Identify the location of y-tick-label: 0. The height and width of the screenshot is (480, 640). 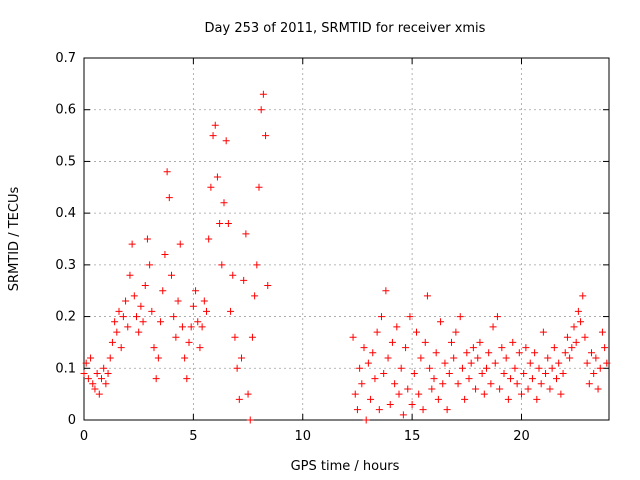
(72, 420).